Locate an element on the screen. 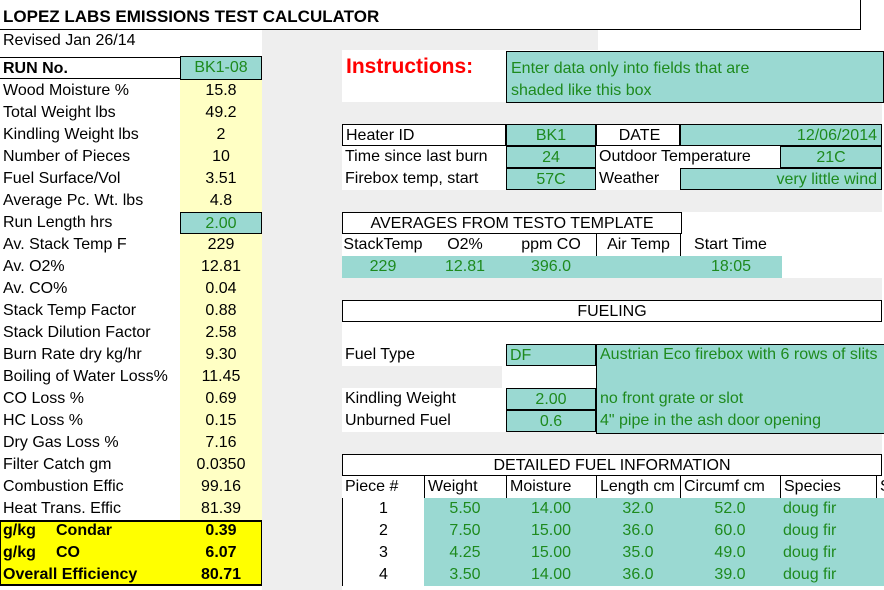 The image size is (884, 590). averages-header-cell: Start Time is located at coordinates (730, 245).